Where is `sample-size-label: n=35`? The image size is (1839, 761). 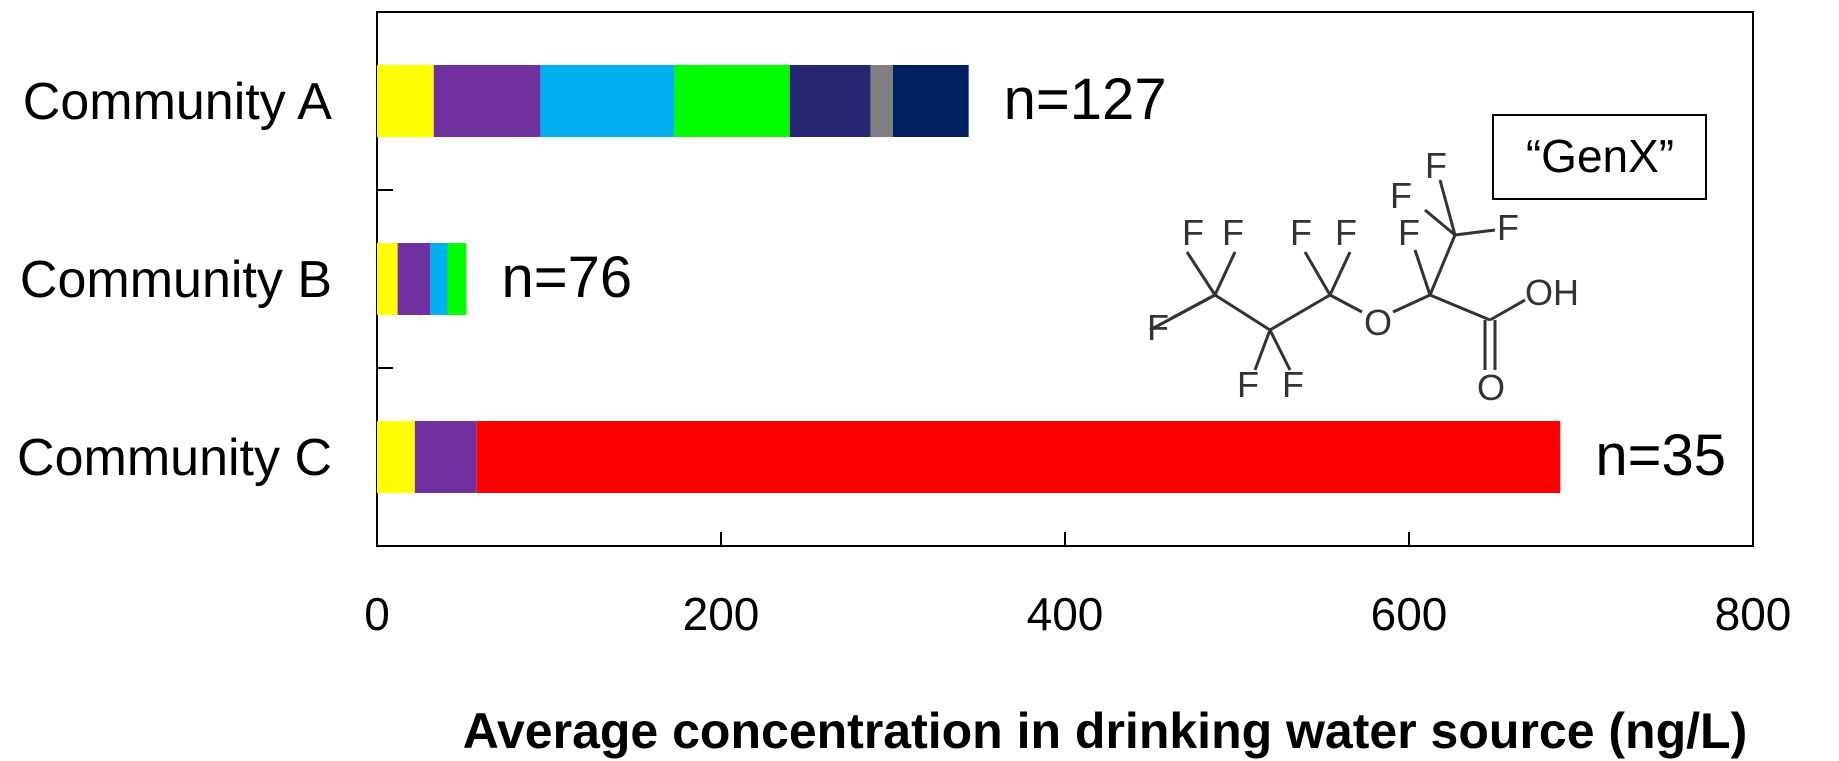
sample-size-label: n=35 is located at coordinates (1660, 455).